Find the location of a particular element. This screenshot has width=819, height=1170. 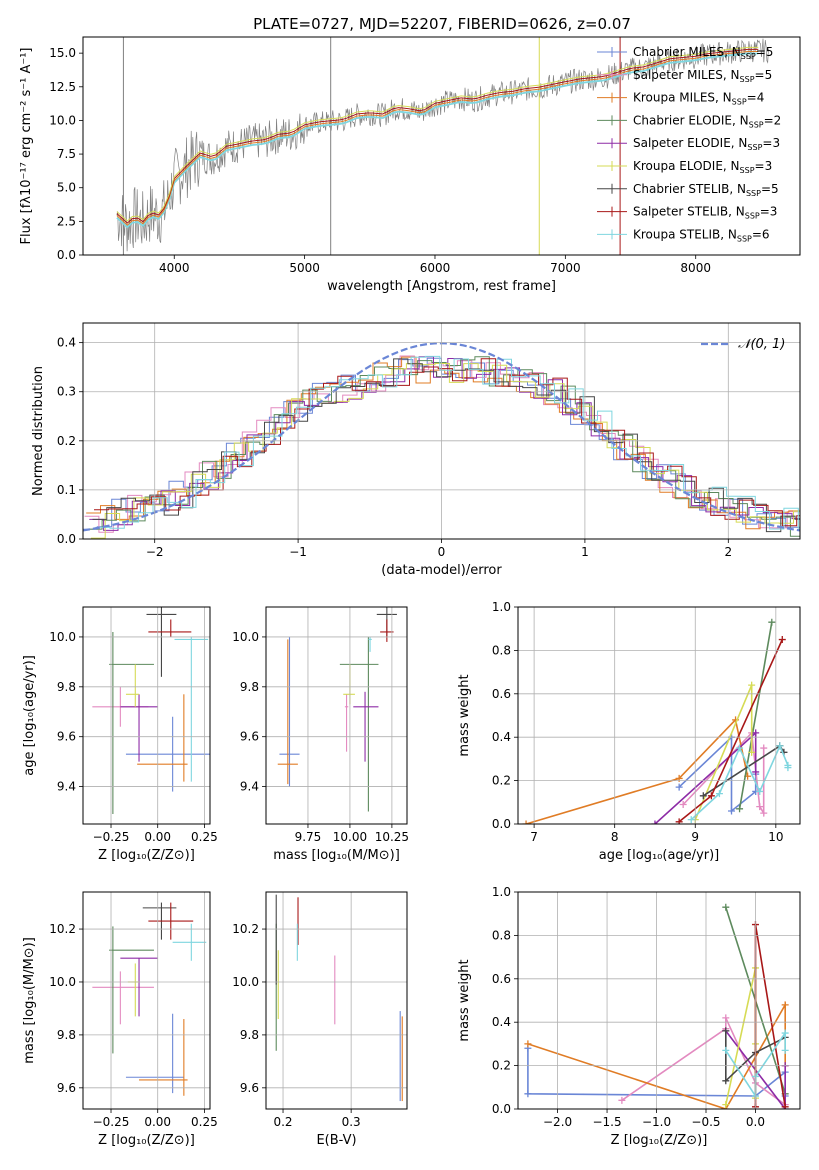

spectrum-ytick-label-3: 7.5 is located at coordinates (66, 154).